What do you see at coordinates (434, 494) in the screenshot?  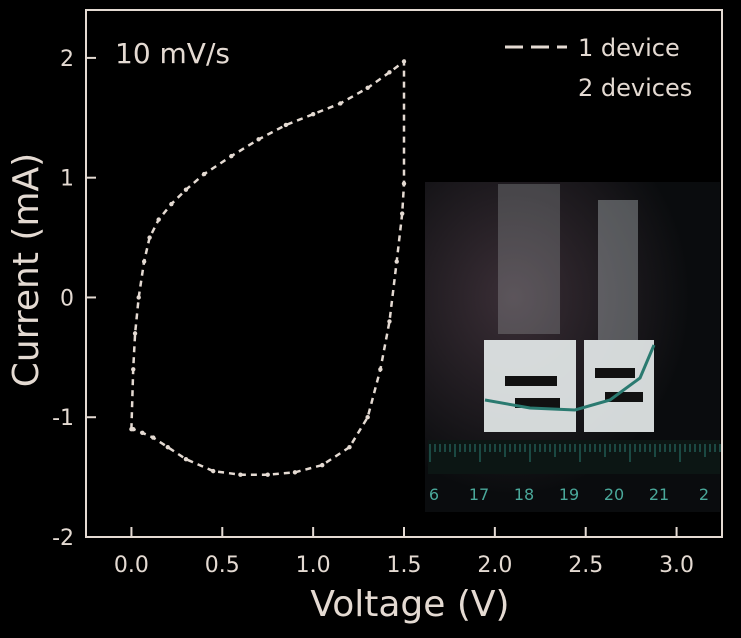 I see `ruler-label: 6` at bounding box center [434, 494].